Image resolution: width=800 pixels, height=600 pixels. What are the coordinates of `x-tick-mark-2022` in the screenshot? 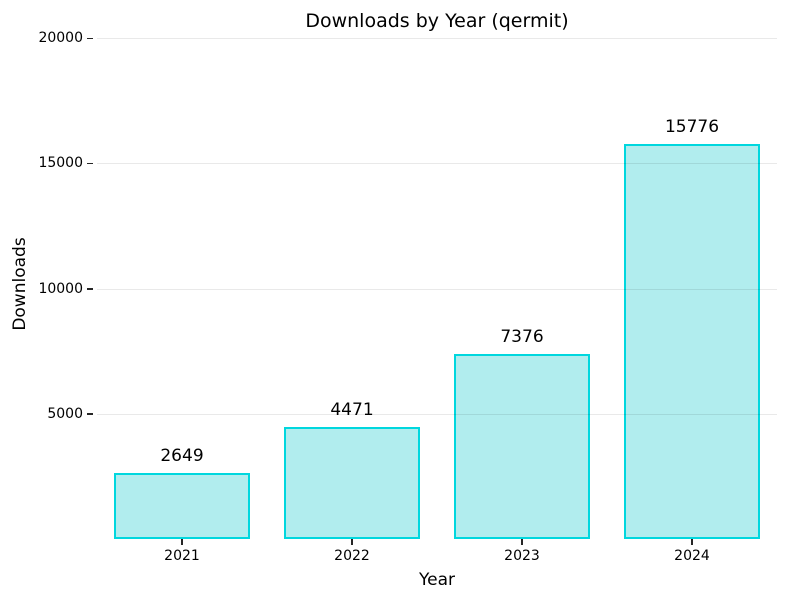 It's located at (352, 542).